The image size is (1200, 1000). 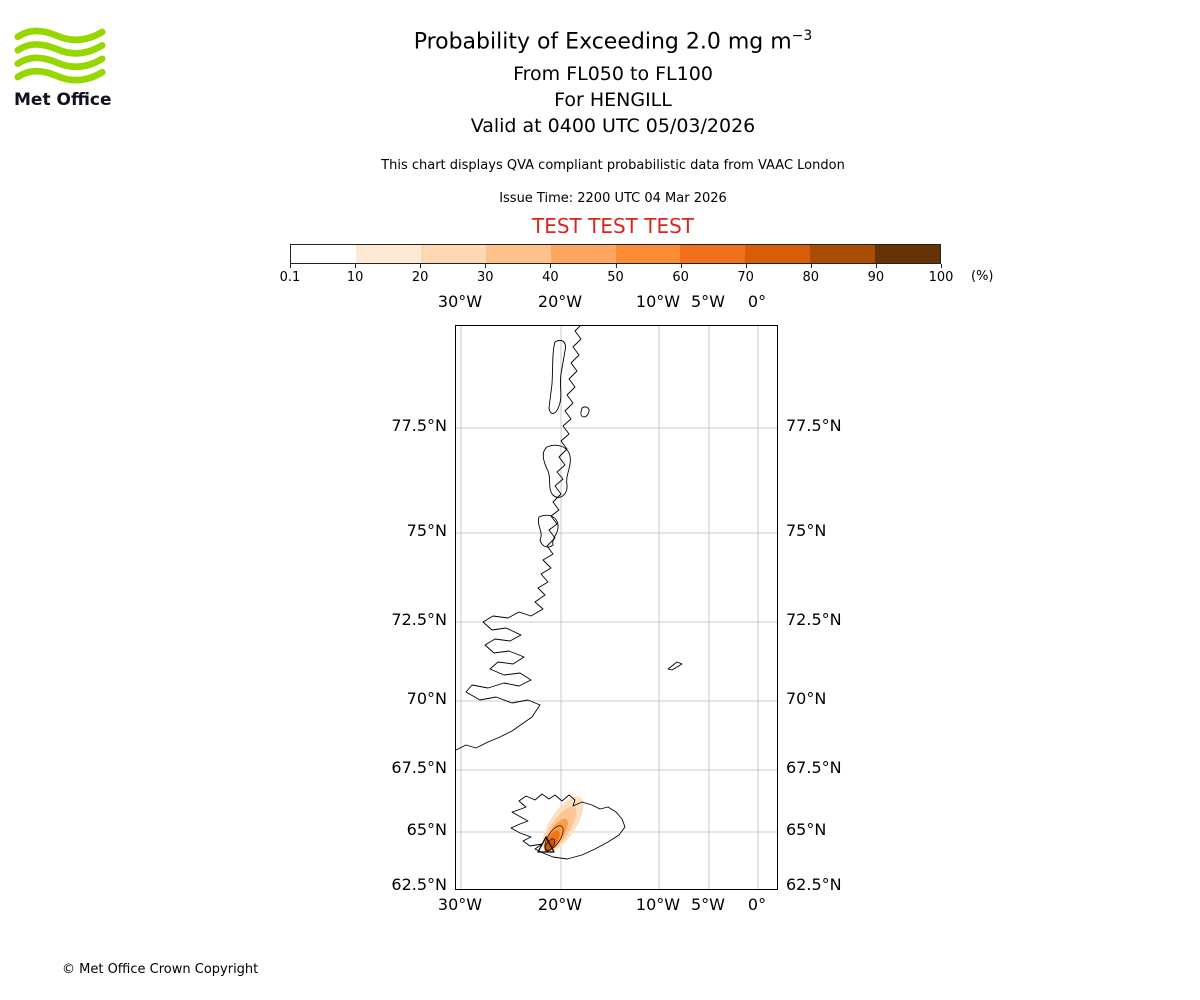 I want to click on map-lon-label-bottom: 0°, so click(x=757, y=904).